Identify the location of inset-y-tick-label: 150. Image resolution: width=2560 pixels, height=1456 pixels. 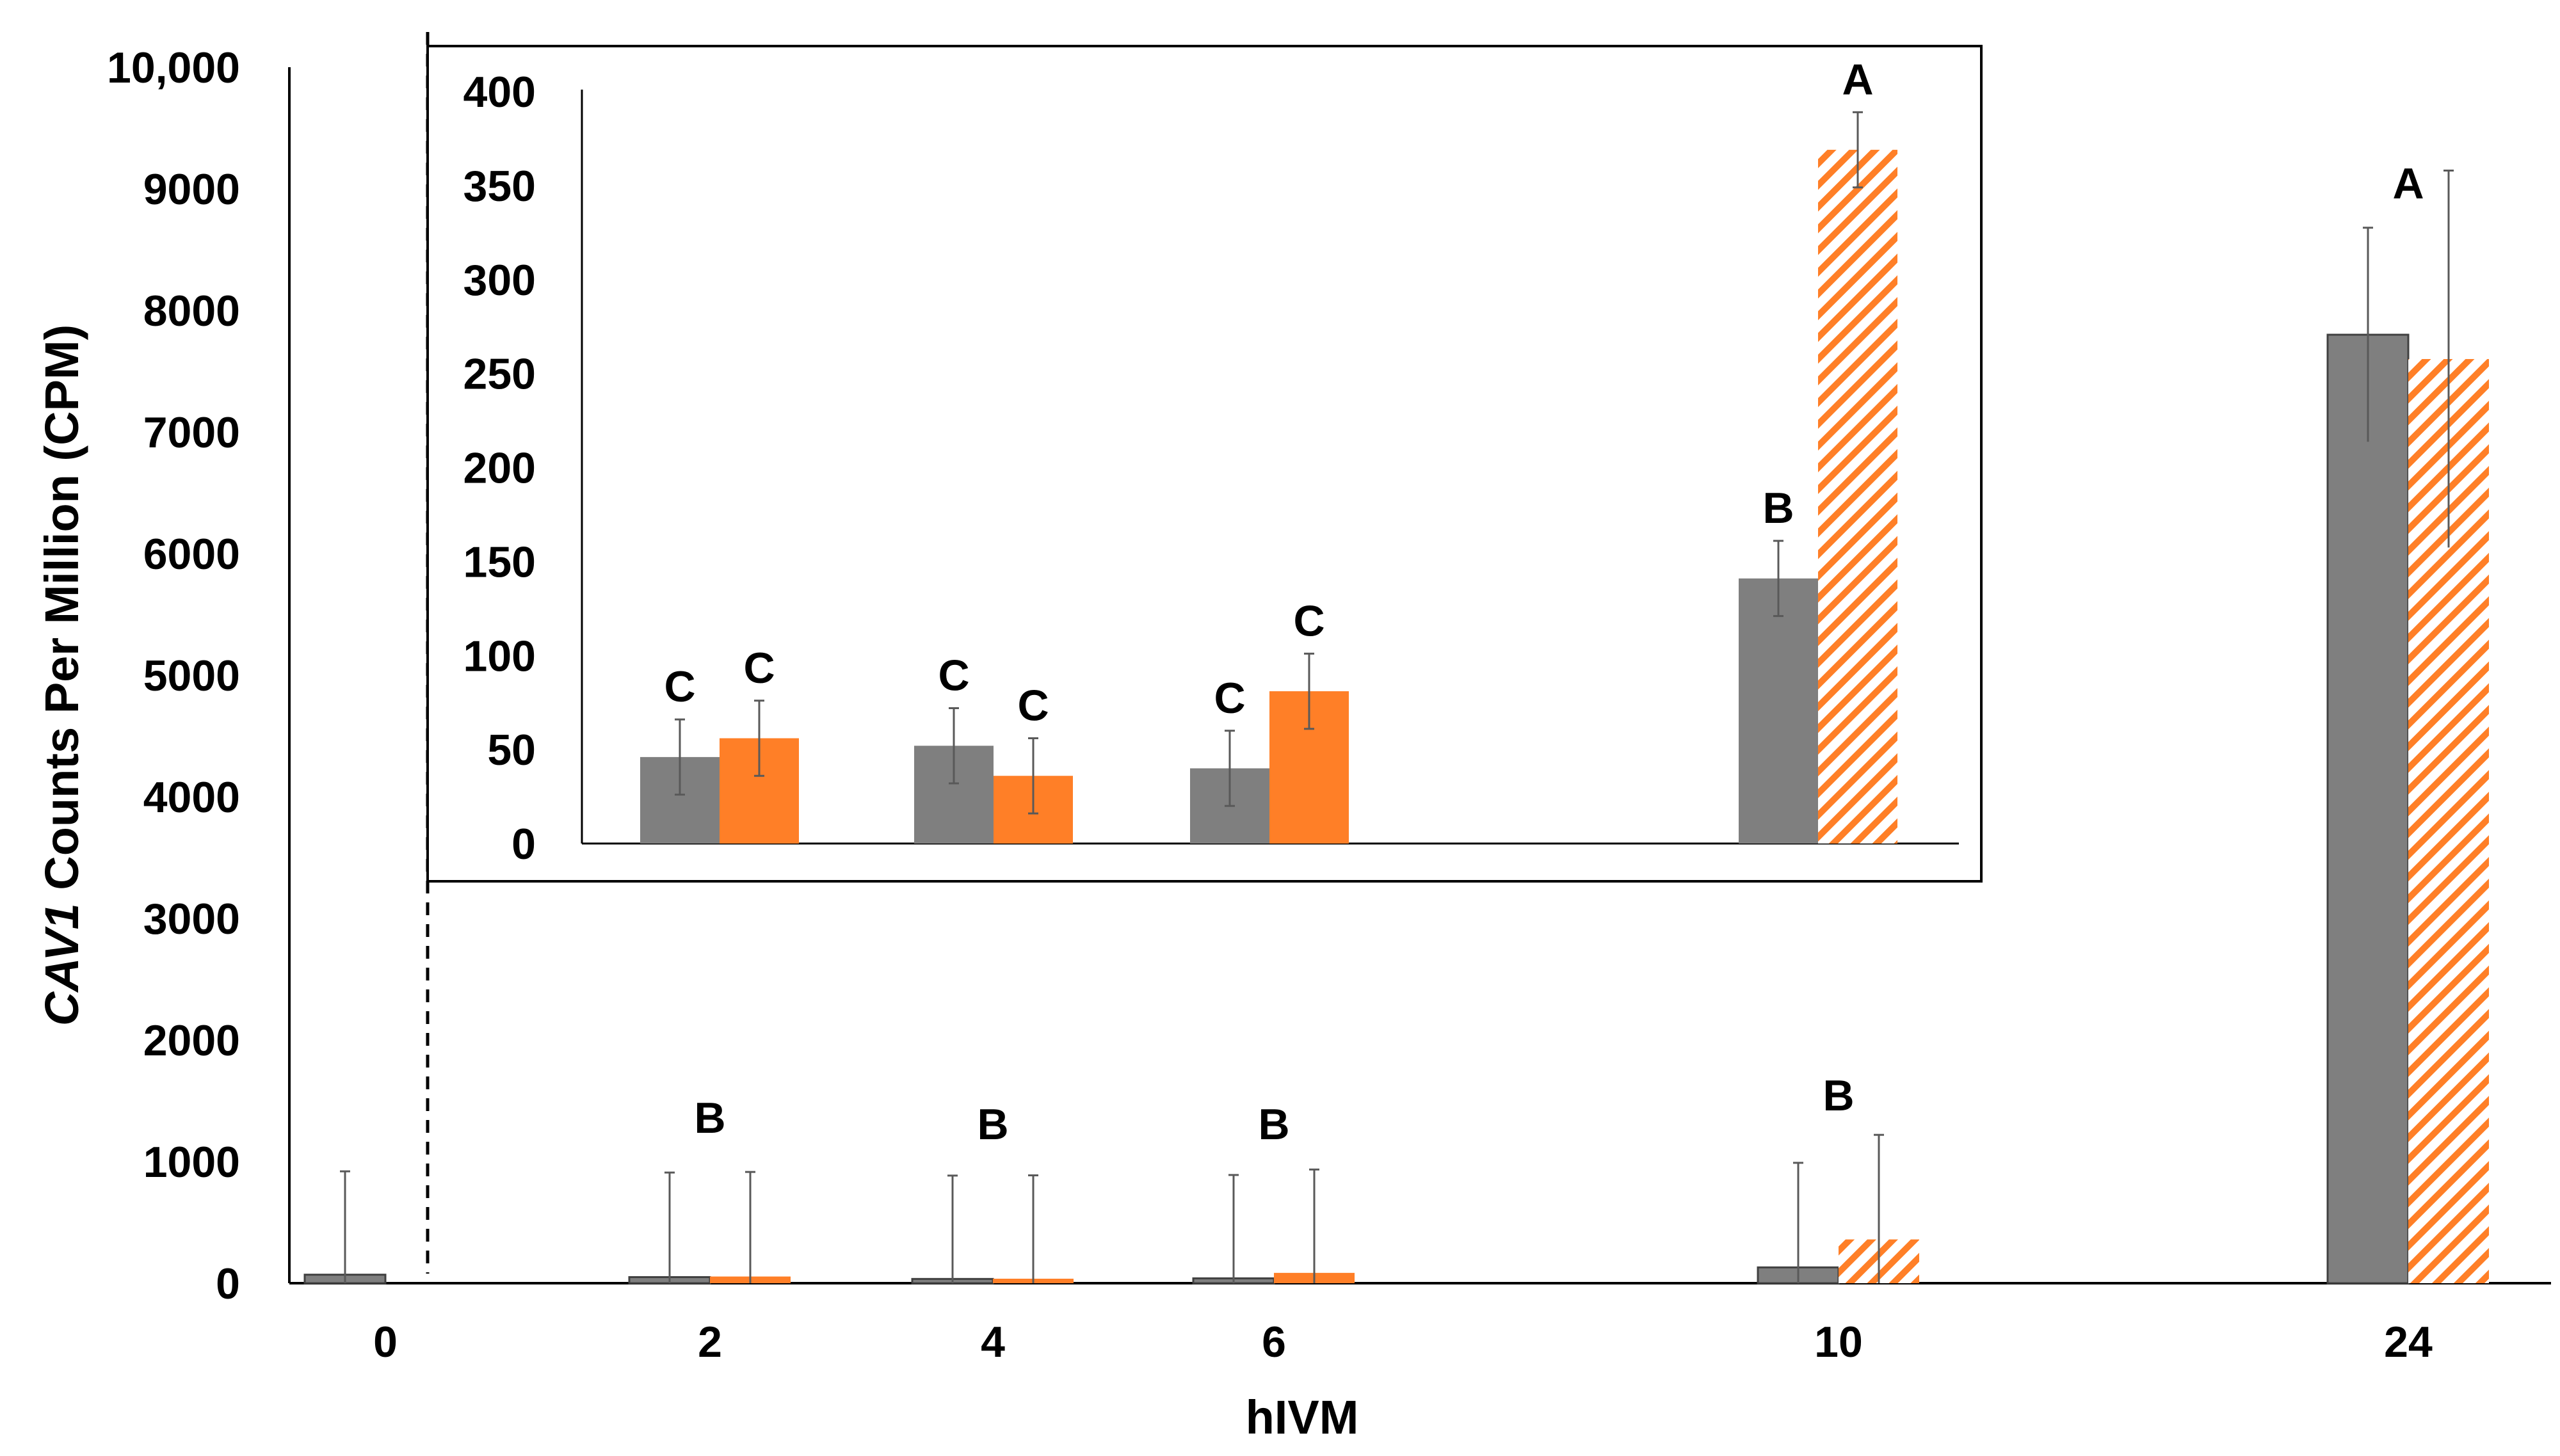
(499, 562).